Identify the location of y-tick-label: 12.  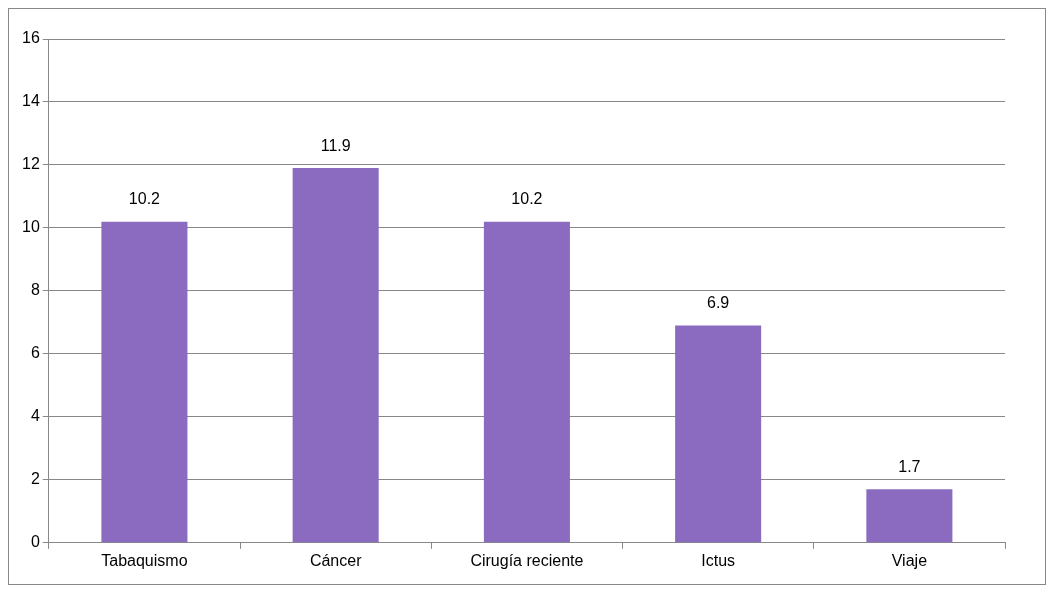
(31, 164).